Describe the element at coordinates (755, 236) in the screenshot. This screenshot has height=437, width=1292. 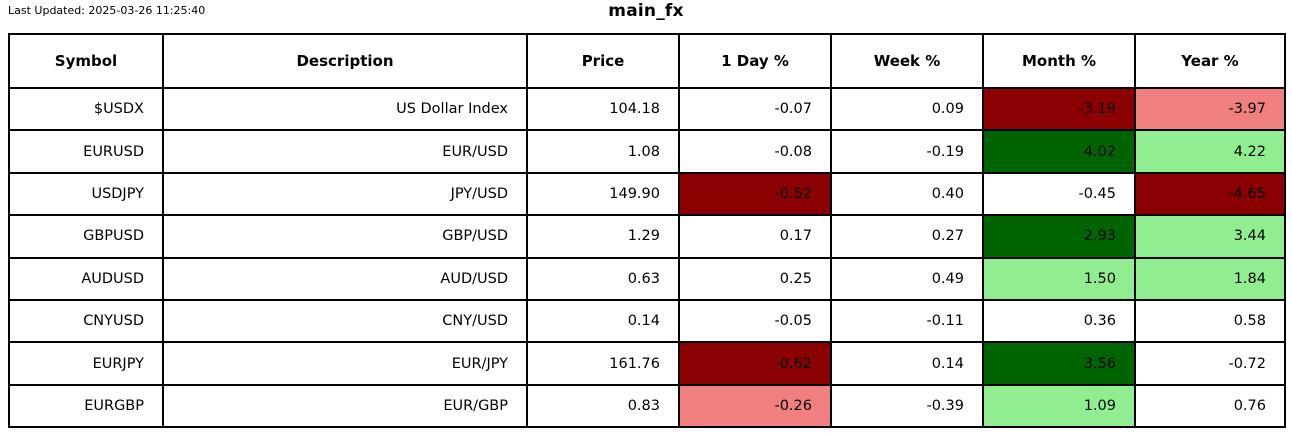
I see `day-change-cell: 0.17` at that location.